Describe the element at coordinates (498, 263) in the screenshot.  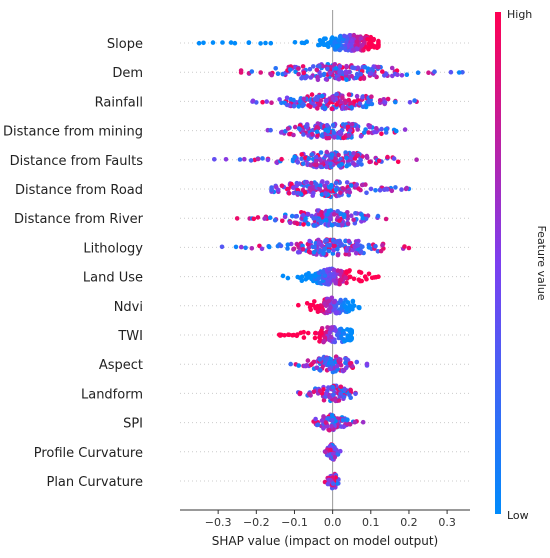
I see `colorbar` at that location.